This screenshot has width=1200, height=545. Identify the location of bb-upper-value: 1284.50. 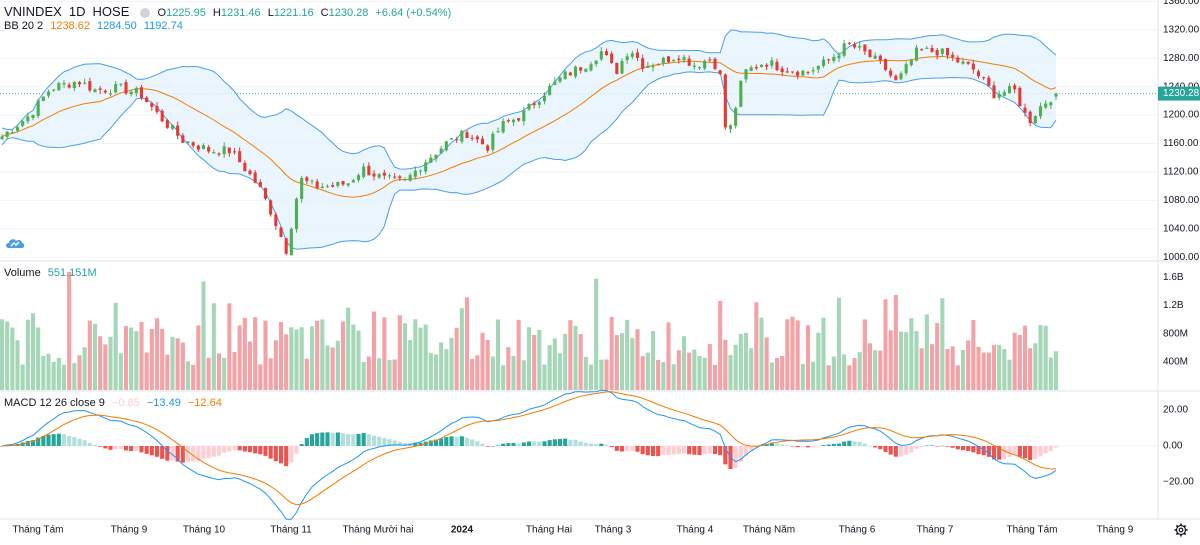
(117, 26).